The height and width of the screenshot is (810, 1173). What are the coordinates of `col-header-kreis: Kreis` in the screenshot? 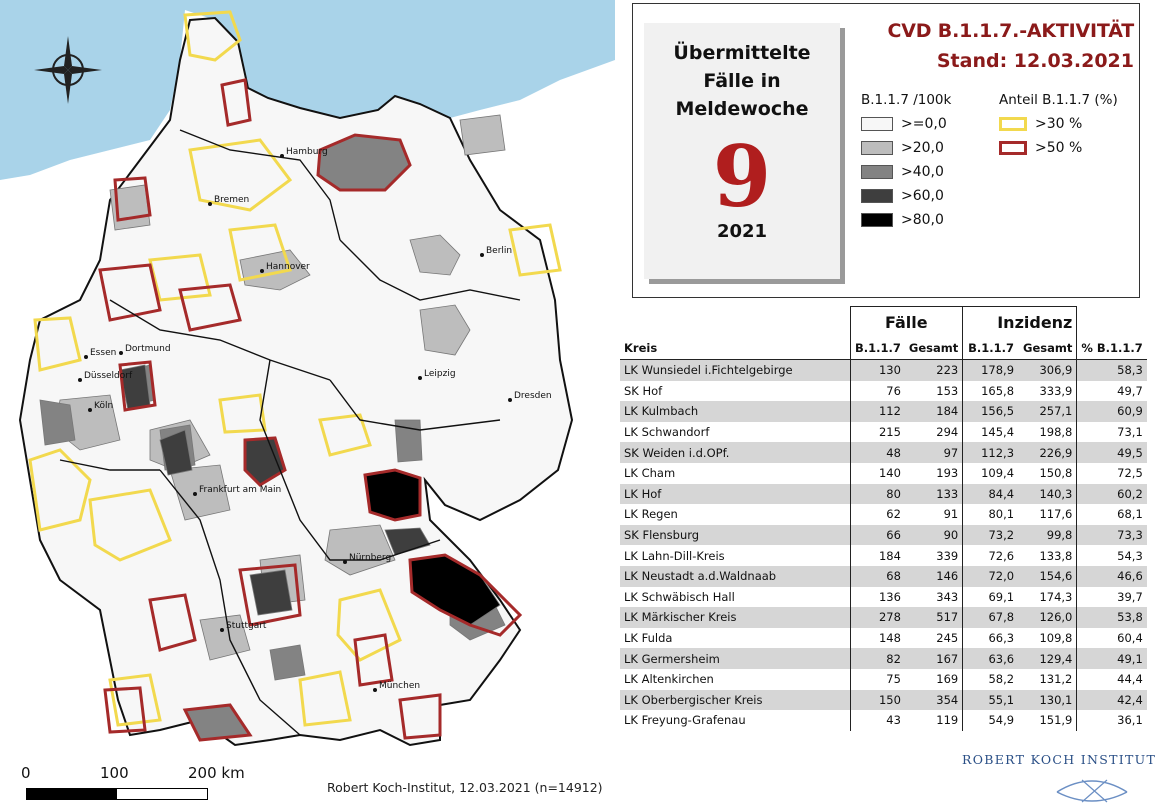 It's located at (735, 348).